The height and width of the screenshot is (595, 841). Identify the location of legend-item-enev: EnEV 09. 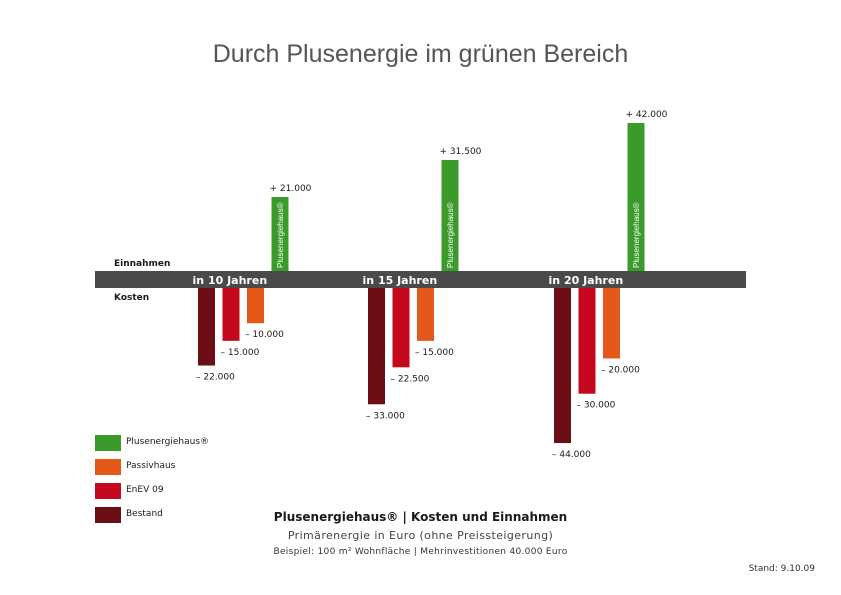
(195, 491).